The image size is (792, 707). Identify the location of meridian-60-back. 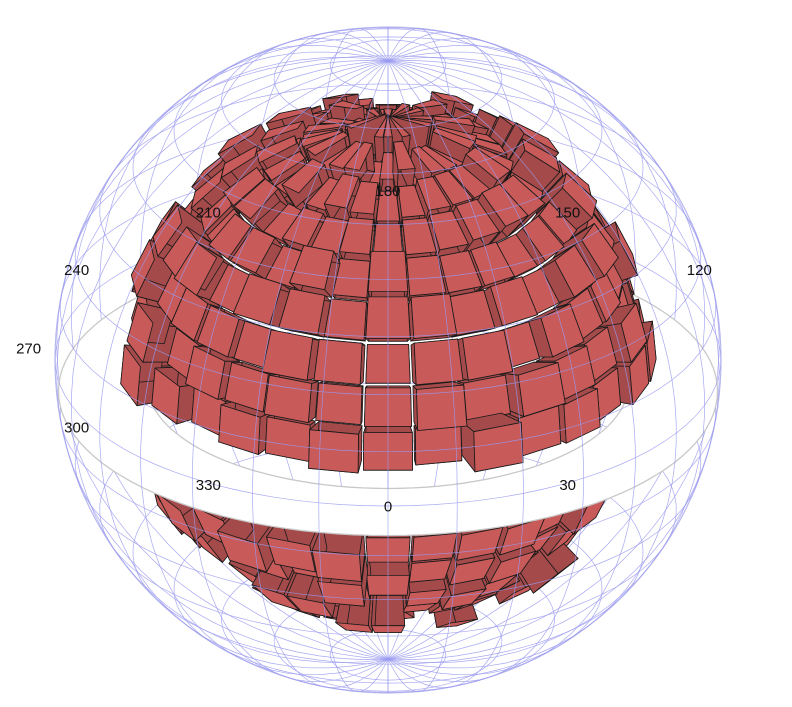
(495, 641).